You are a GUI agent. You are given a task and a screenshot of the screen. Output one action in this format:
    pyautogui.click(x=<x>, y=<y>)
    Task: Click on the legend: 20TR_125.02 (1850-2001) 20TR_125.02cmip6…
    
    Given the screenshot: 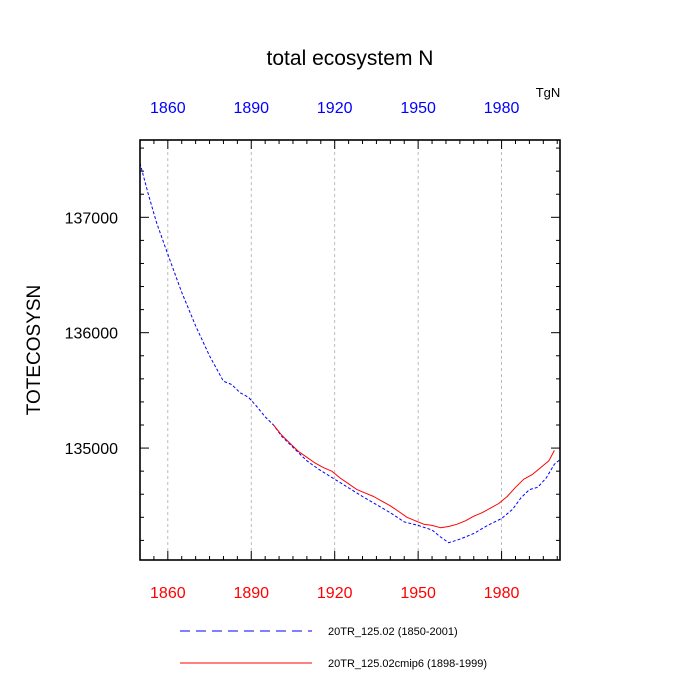 What is the action you would take?
    pyautogui.click(x=333, y=648)
    